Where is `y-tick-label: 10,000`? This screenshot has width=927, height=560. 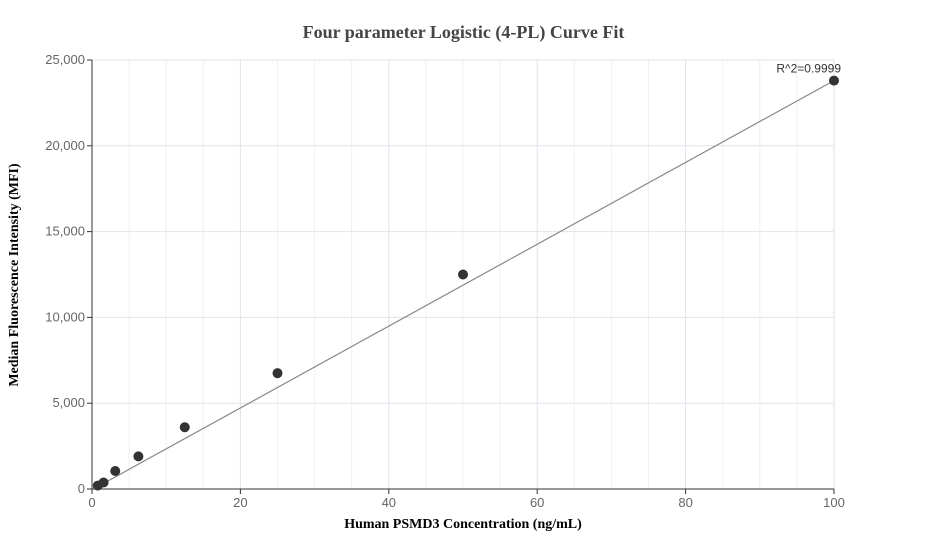
y-tick-label: 10,000 is located at coordinates (65, 316).